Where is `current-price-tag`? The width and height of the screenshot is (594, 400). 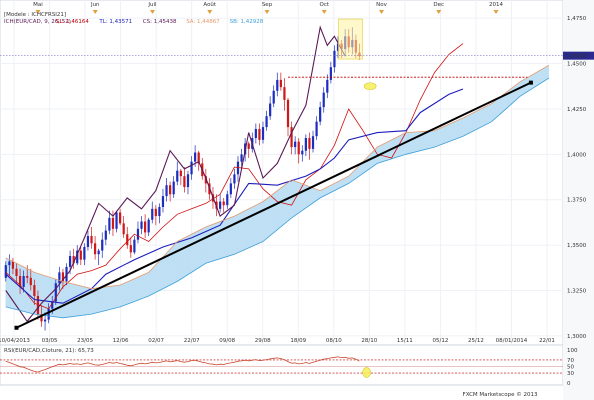
current-price-tag is located at coordinates (578, 55).